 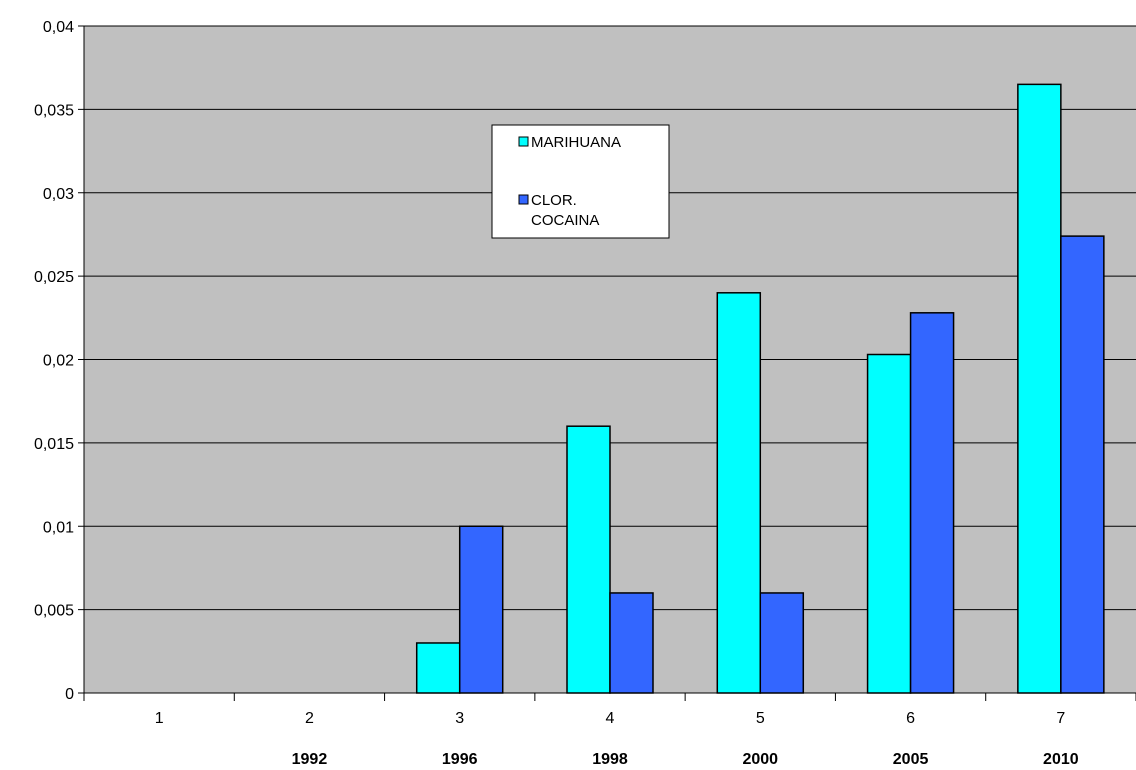 What do you see at coordinates (58, 527) in the screenshot?
I see `y-tick-label: 0,01` at bounding box center [58, 527].